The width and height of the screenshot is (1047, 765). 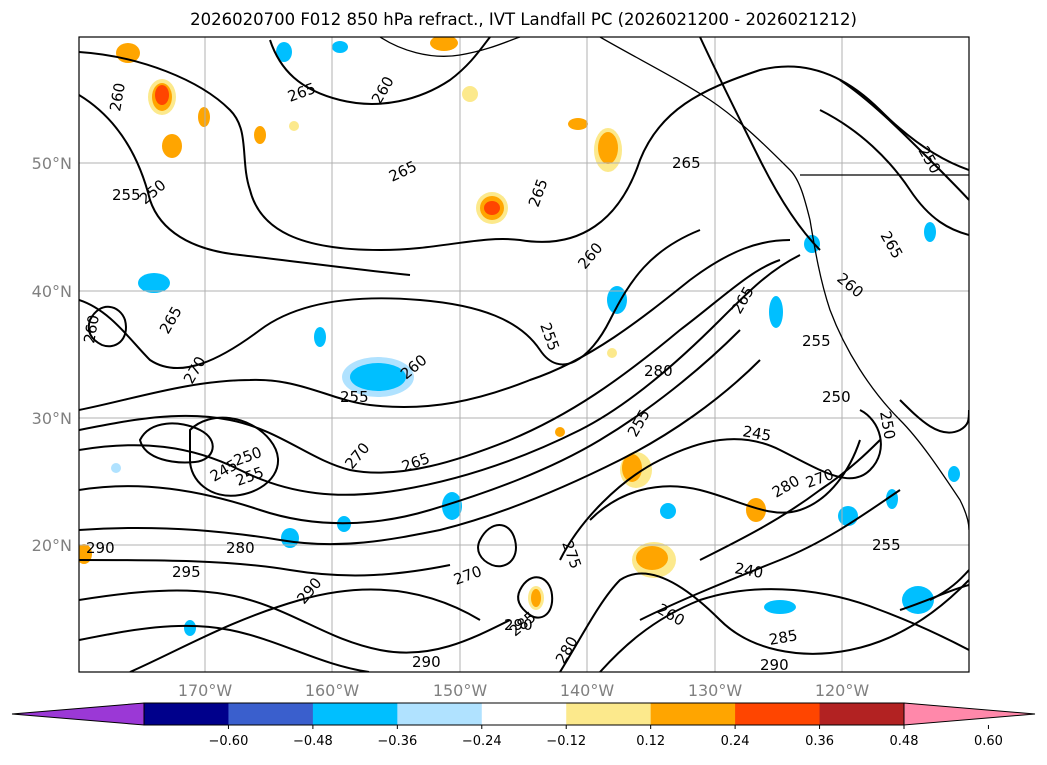 I want to click on lon-label-140w: 140°W, so click(x=587, y=690).